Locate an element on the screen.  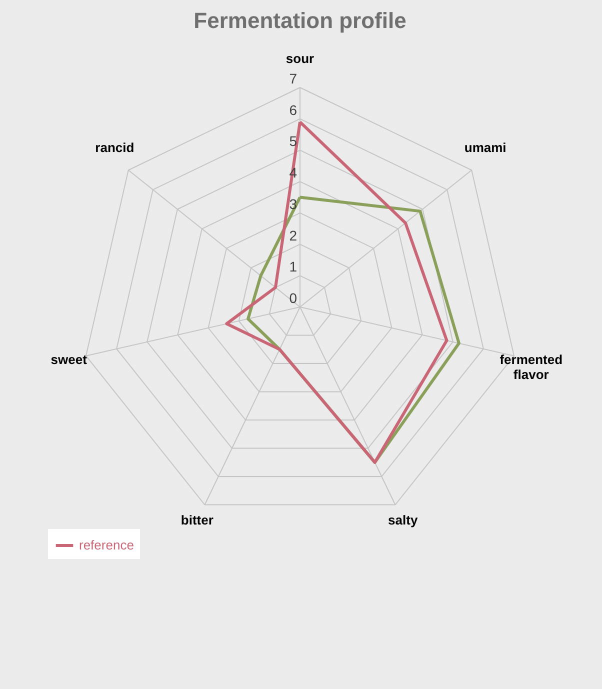
spoke-label: salty is located at coordinates (403, 520).